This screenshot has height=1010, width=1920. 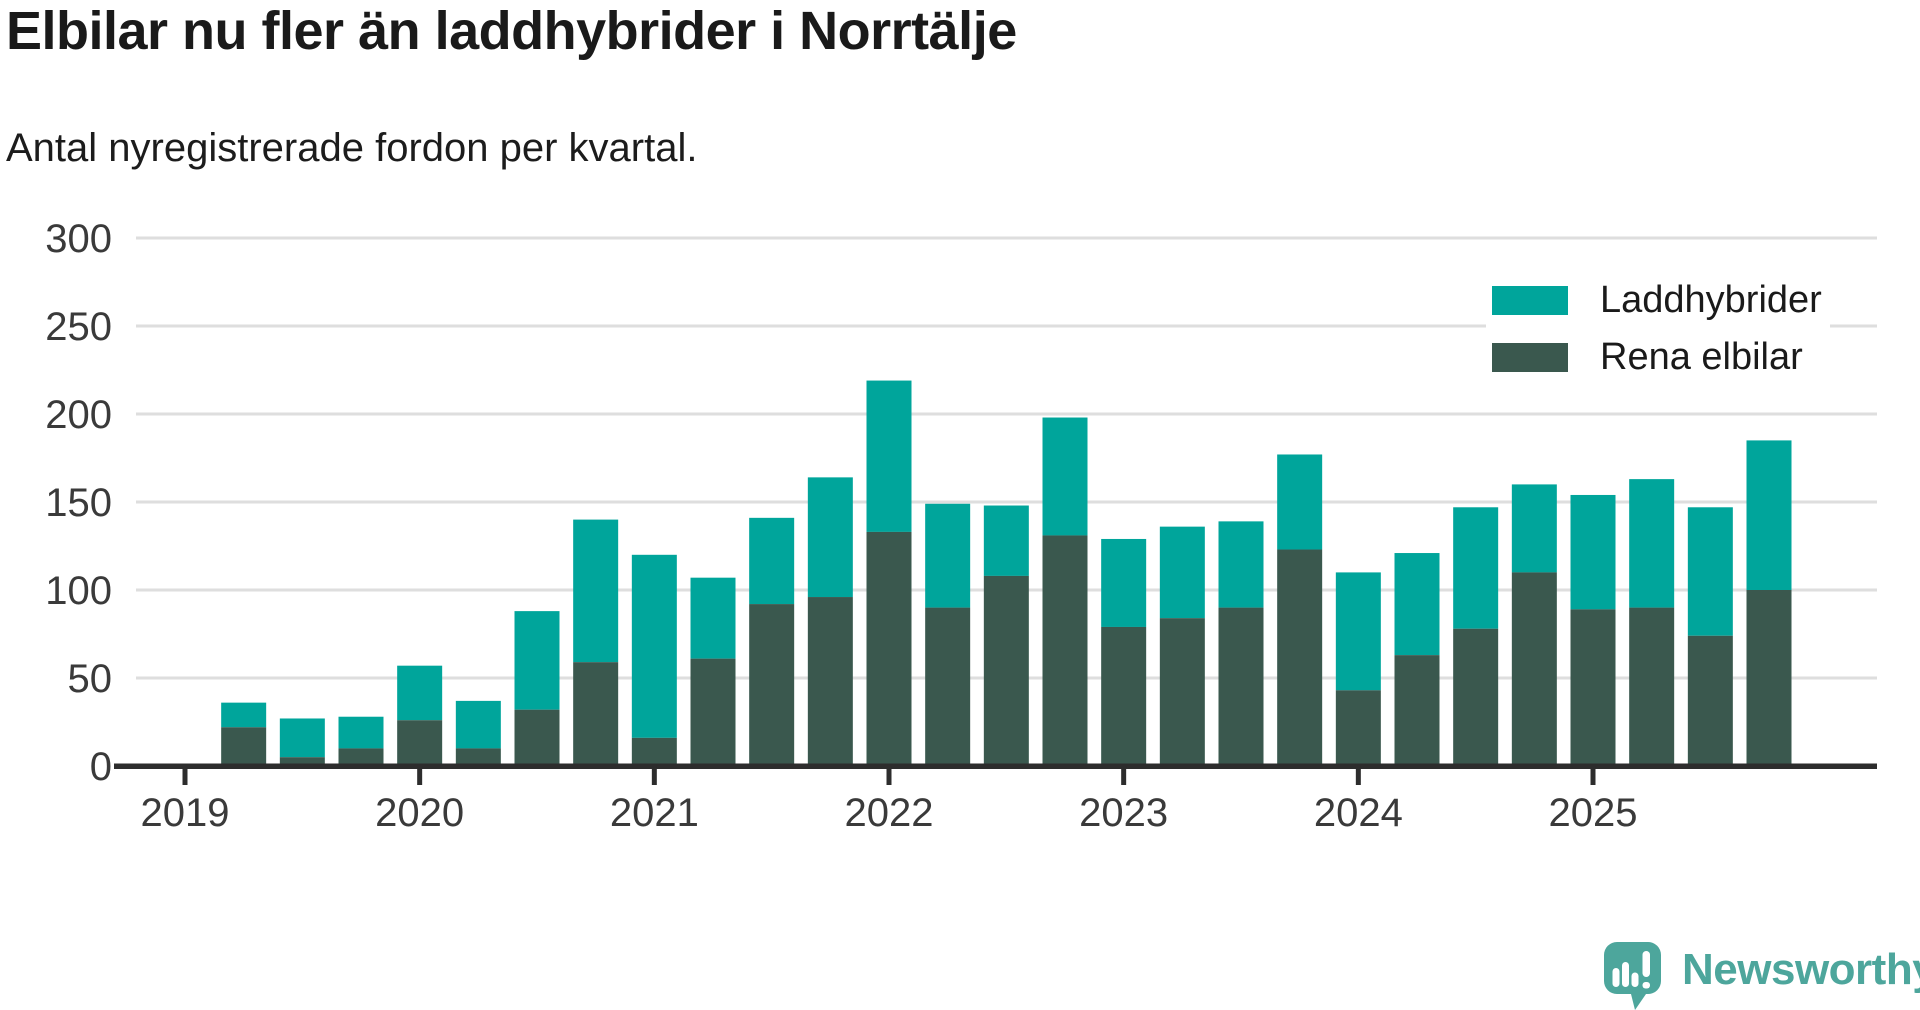 I want to click on bar-rena-elbilar-2025-Q3, so click(x=1710, y=700).